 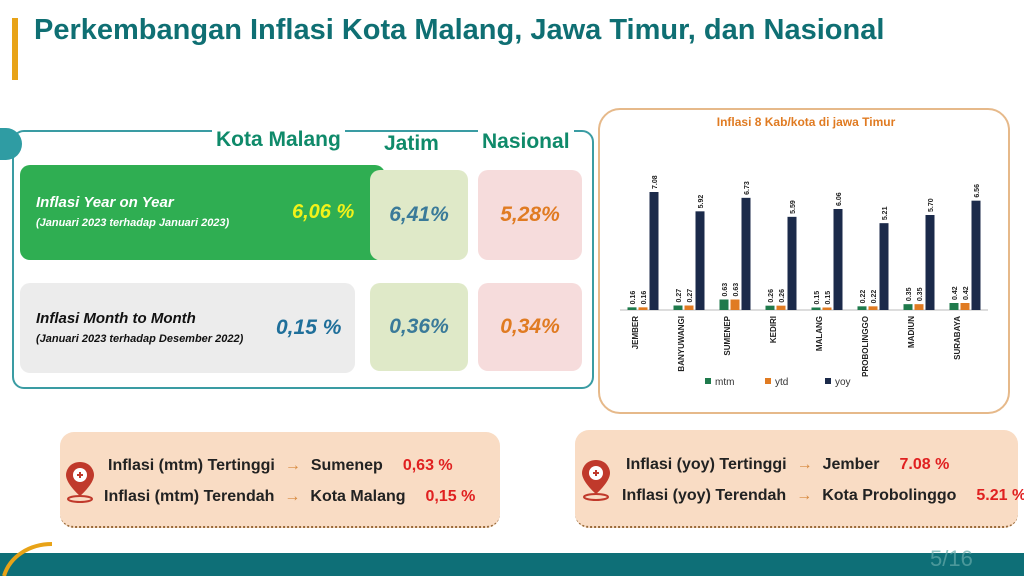 What do you see at coordinates (793, 207) in the screenshot?
I see `value-label: 5.59` at bounding box center [793, 207].